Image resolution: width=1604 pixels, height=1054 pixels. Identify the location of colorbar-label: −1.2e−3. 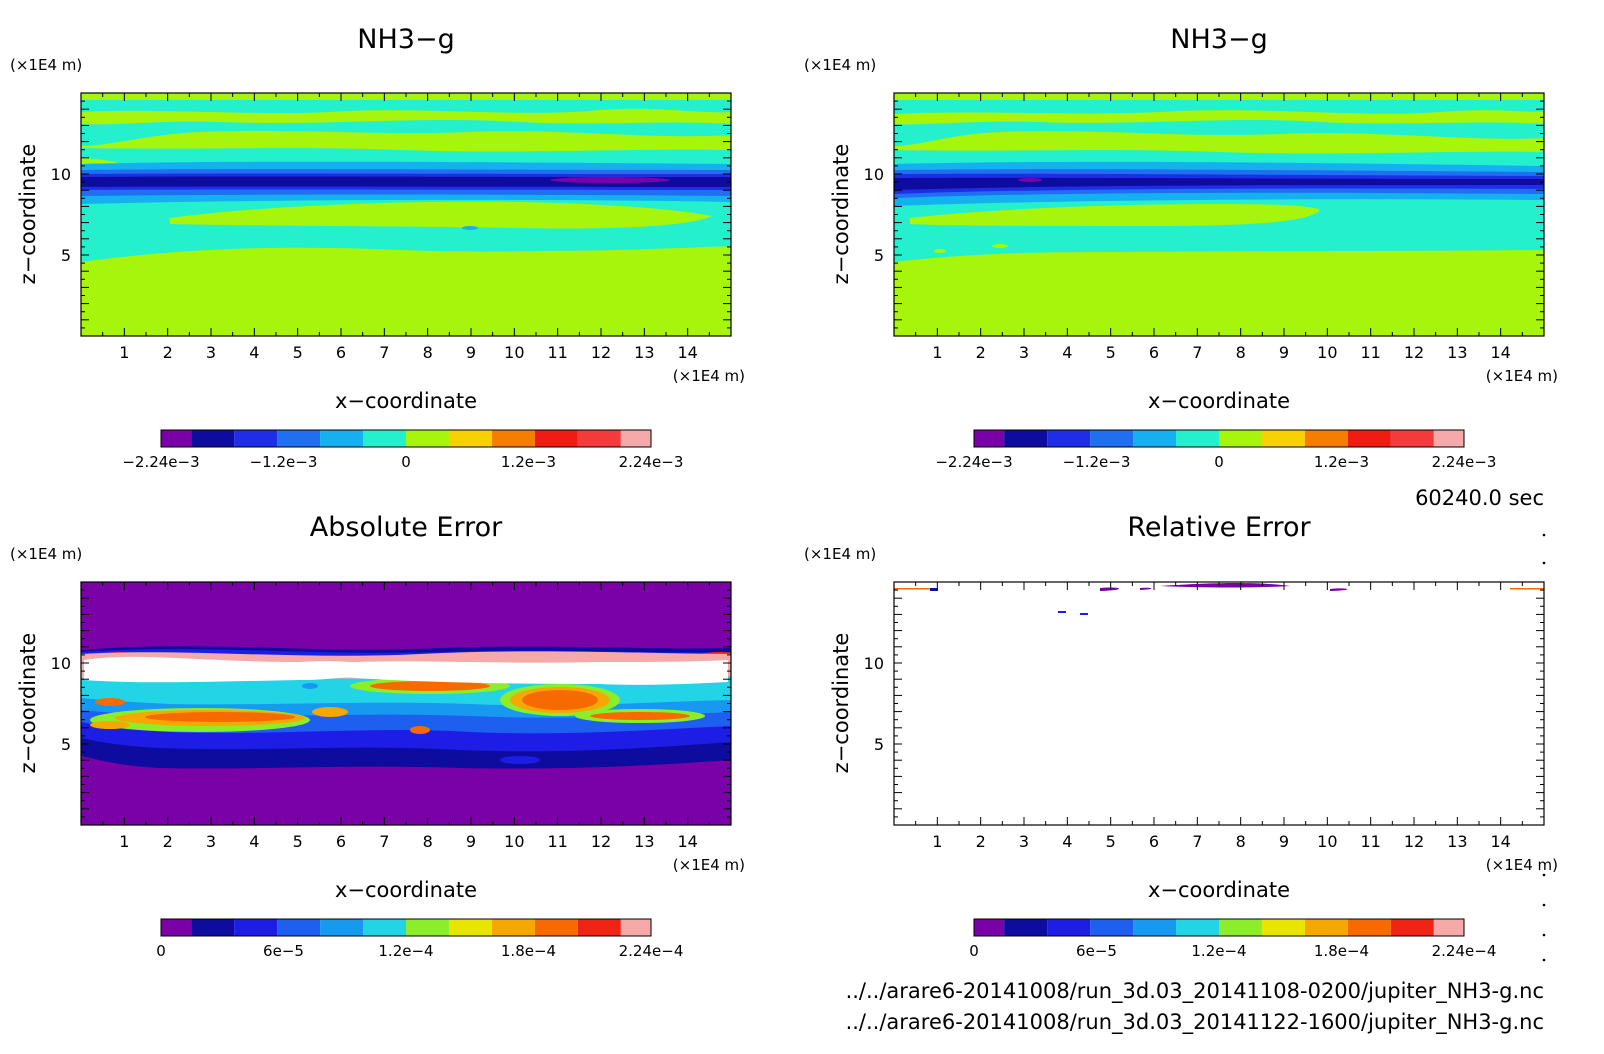
(1097, 462).